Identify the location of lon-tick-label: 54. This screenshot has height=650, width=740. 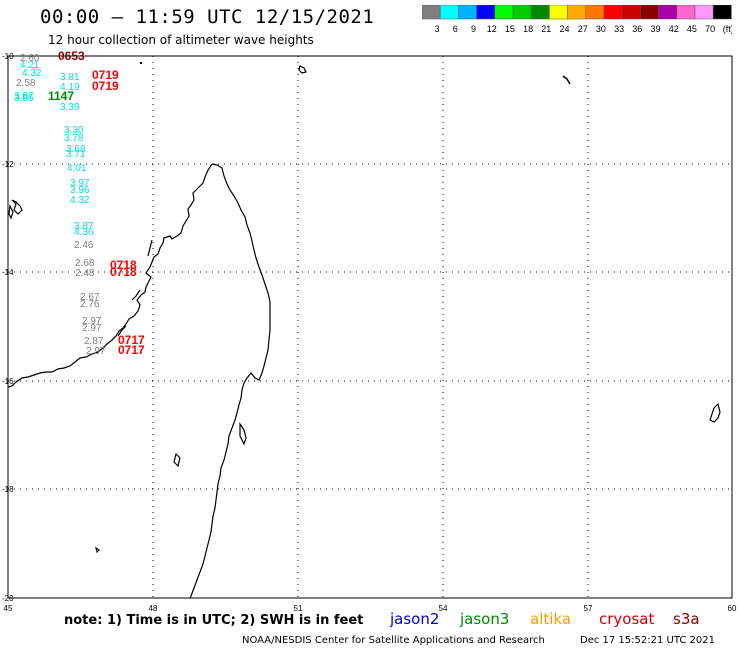
(443, 608).